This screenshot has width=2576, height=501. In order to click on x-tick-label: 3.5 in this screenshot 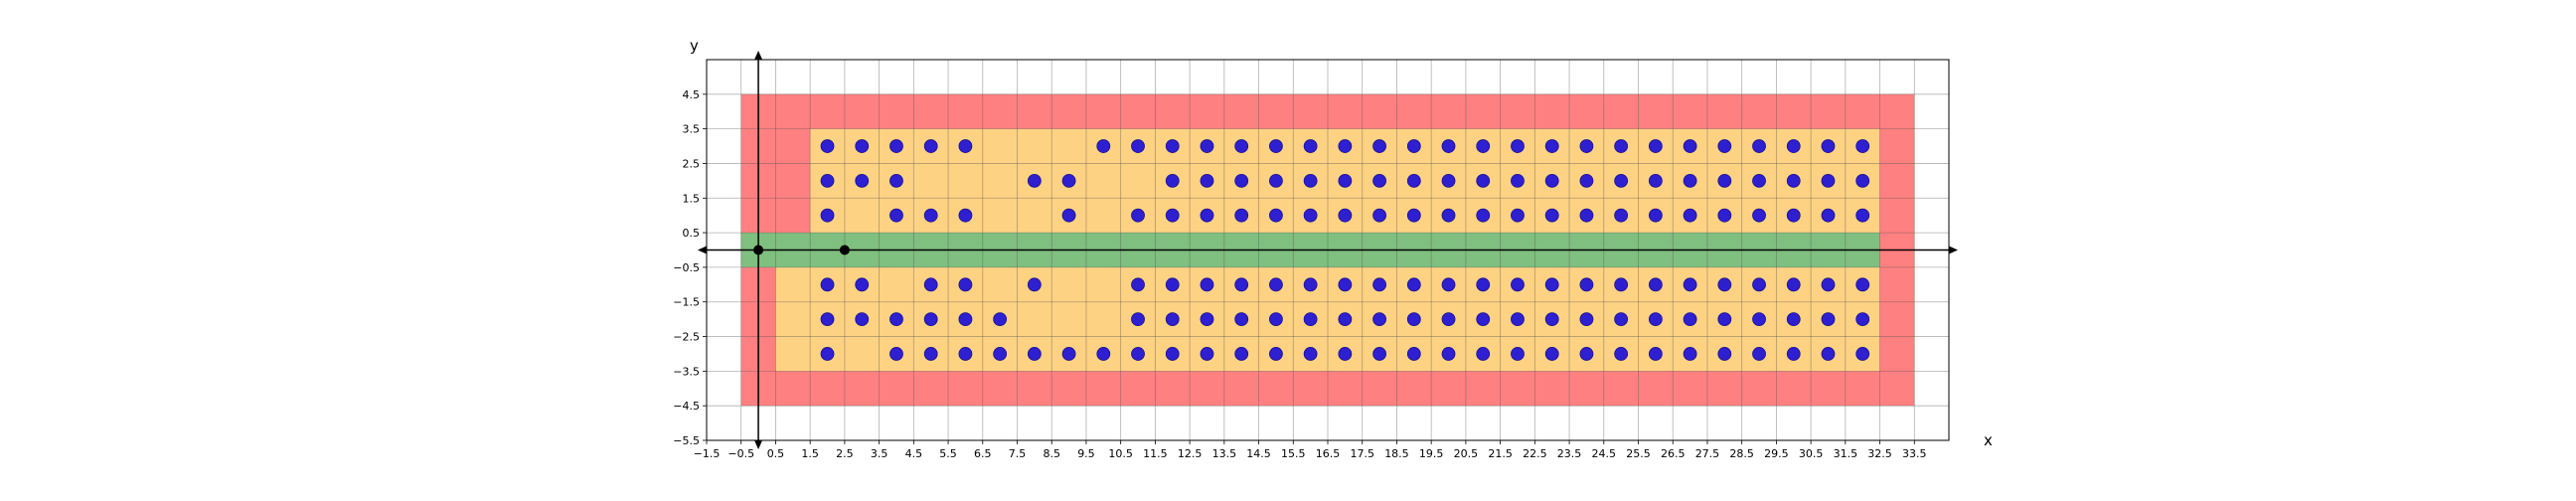, I will do `click(879, 453)`.